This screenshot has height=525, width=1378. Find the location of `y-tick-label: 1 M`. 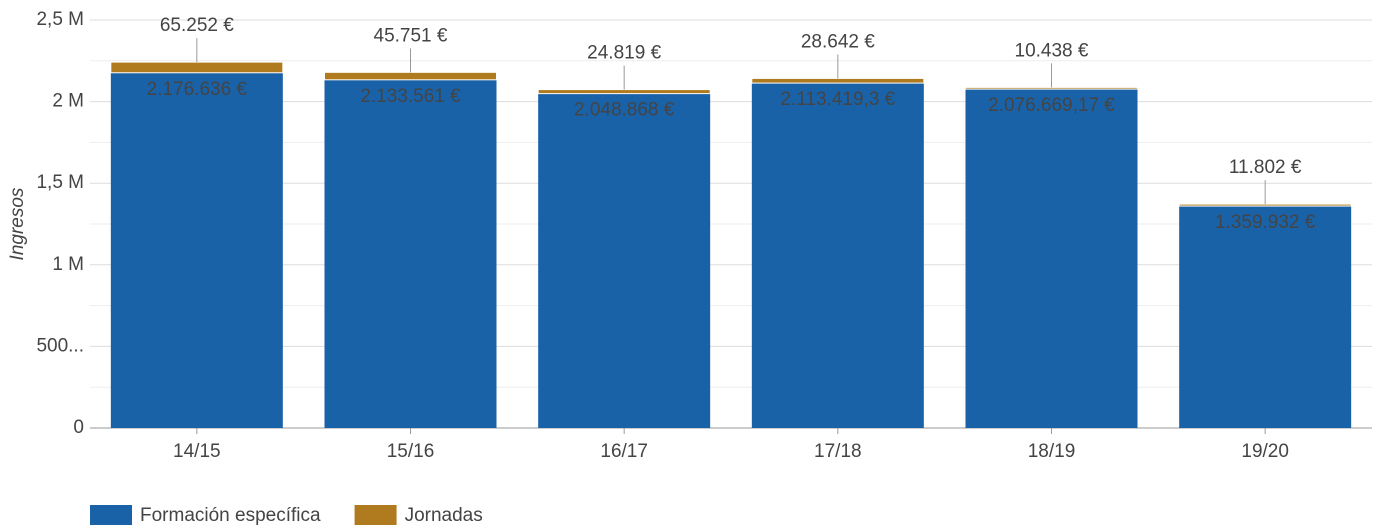

y-tick-label: 1 M is located at coordinates (68, 264).